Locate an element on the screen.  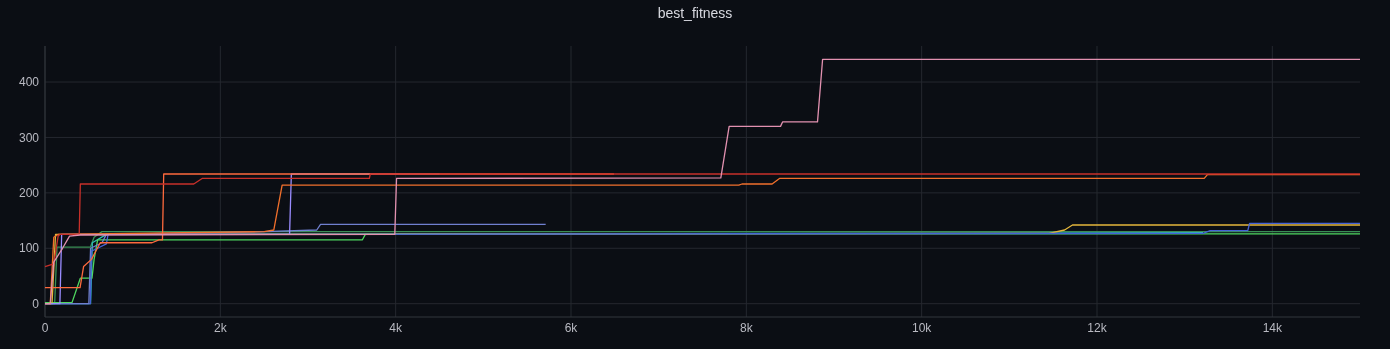
chart-title: best_fitness is located at coordinates (695, 13).